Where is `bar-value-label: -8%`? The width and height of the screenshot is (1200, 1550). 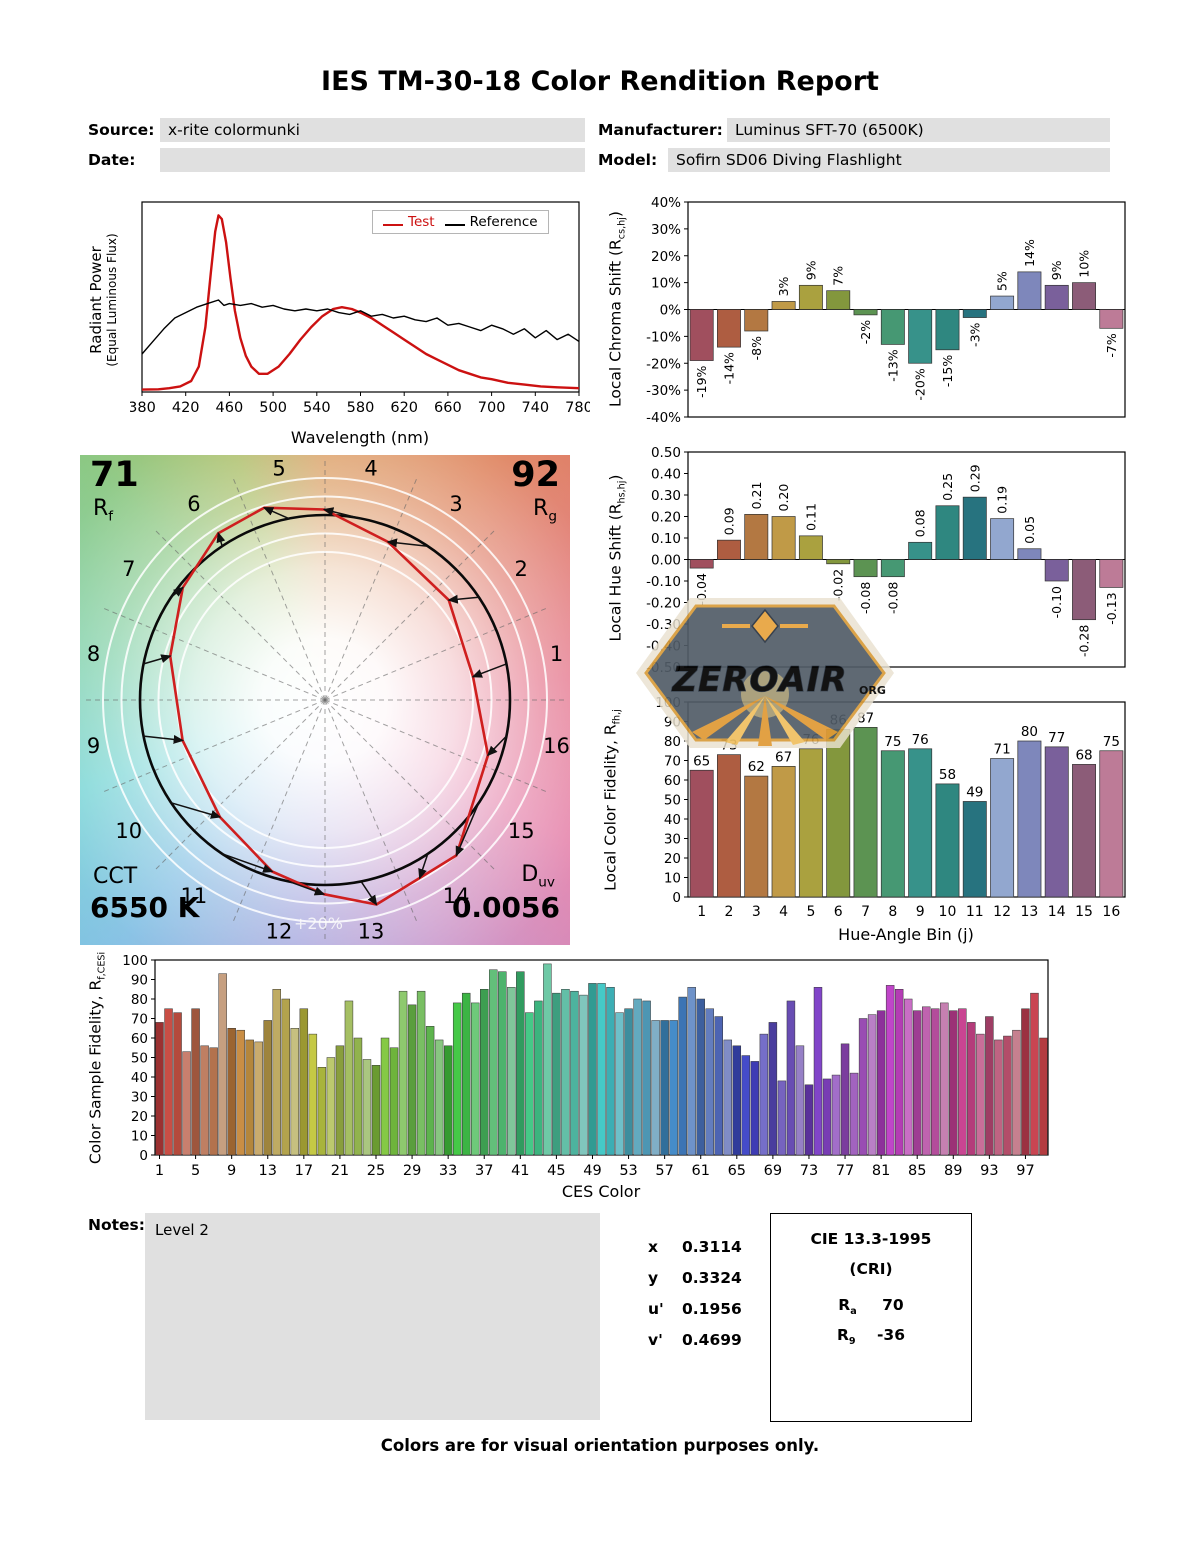
bar-value-label: -8% is located at coordinates (756, 348).